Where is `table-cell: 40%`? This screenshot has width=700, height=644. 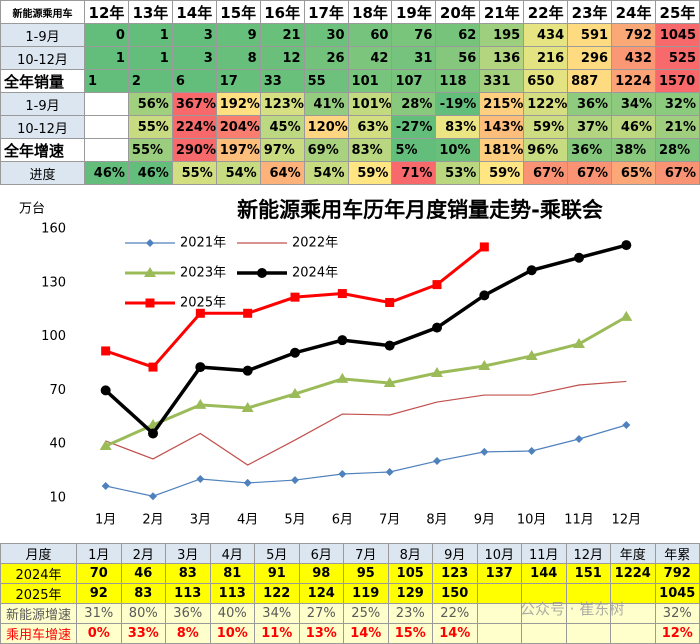
table-cell: 40% is located at coordinates (232, 613).